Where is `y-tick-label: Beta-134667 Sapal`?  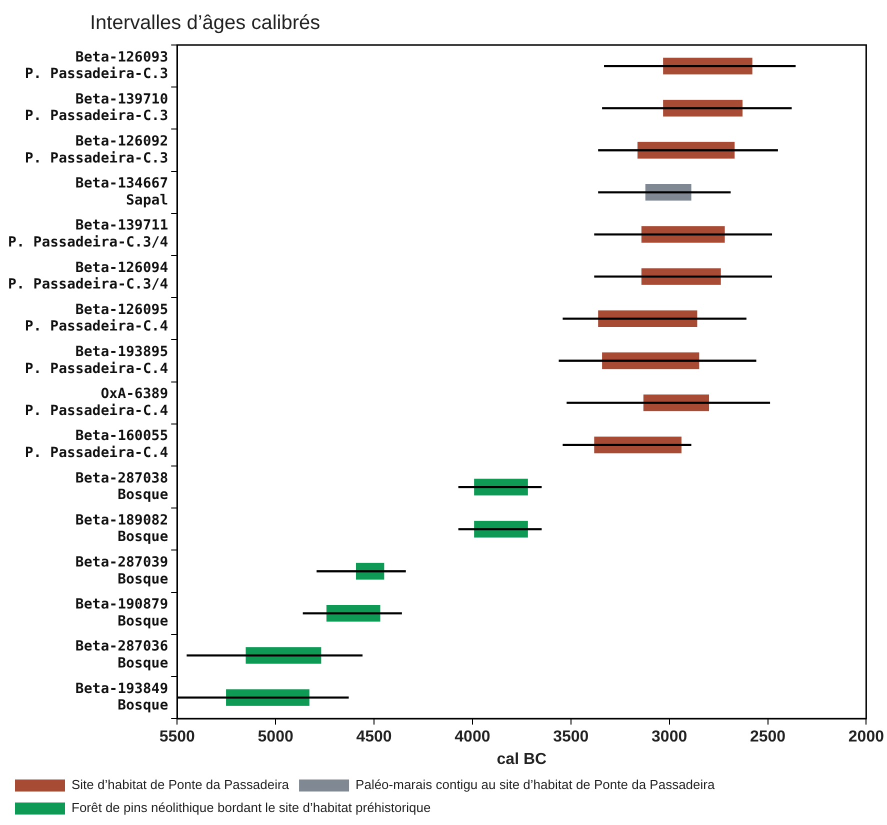
y-tick-label: Beta-134667 Sapal is located at coordinates (121, 192).